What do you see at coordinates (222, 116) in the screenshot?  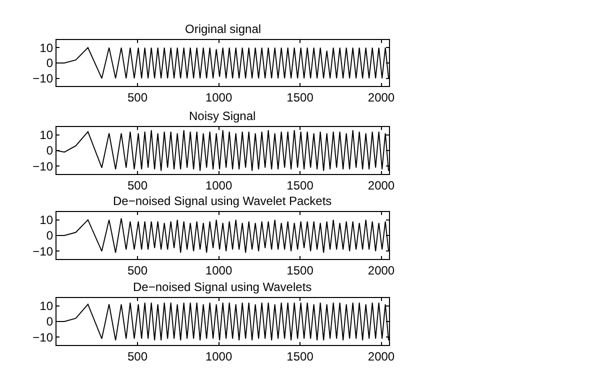 I see `chart-title: Noisy Signal` at bounding box center [222, 116].